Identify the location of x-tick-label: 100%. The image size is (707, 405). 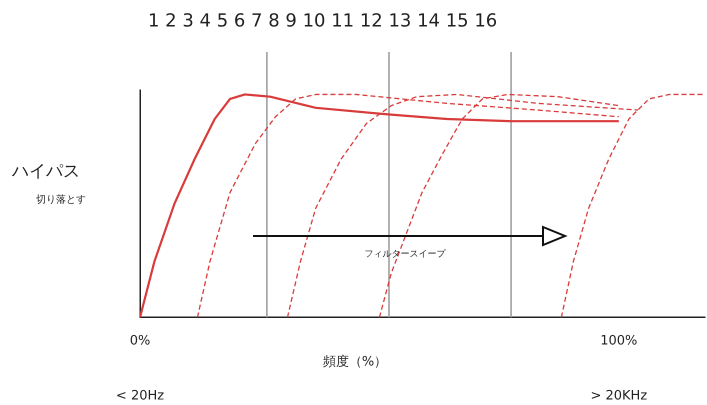
(619, 341).